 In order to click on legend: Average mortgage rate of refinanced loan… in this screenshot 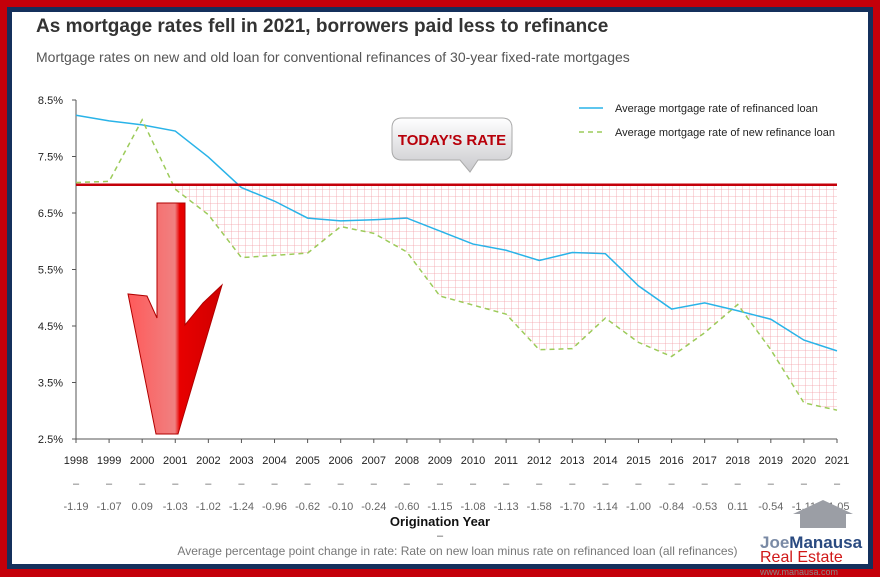, I will do `click(707, 121)`.